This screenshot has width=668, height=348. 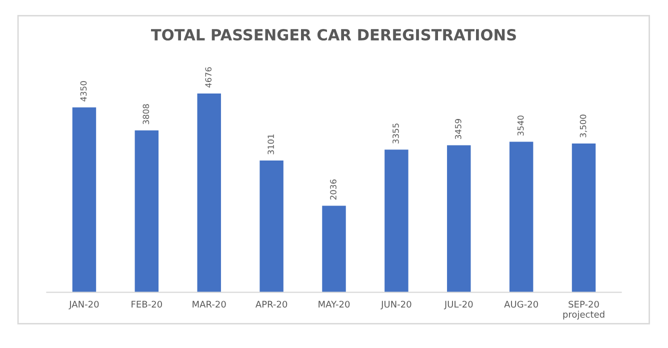 I want to click on x-tick-label: JUN-20, so click(x=396, y=305).